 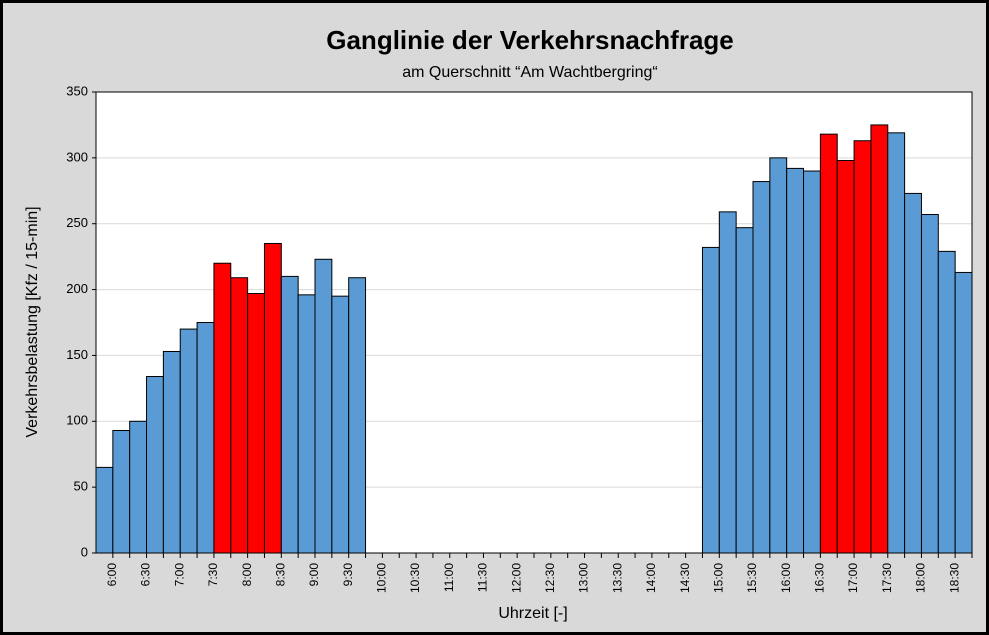 I want to click on y-tick-label: 350, so click(x=77, y=90).